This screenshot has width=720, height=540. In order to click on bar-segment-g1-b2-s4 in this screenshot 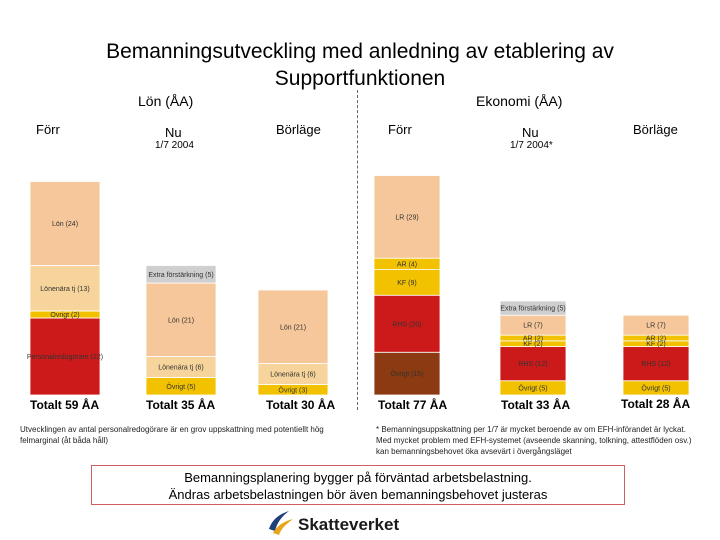, I will do `click(656, 325)`.